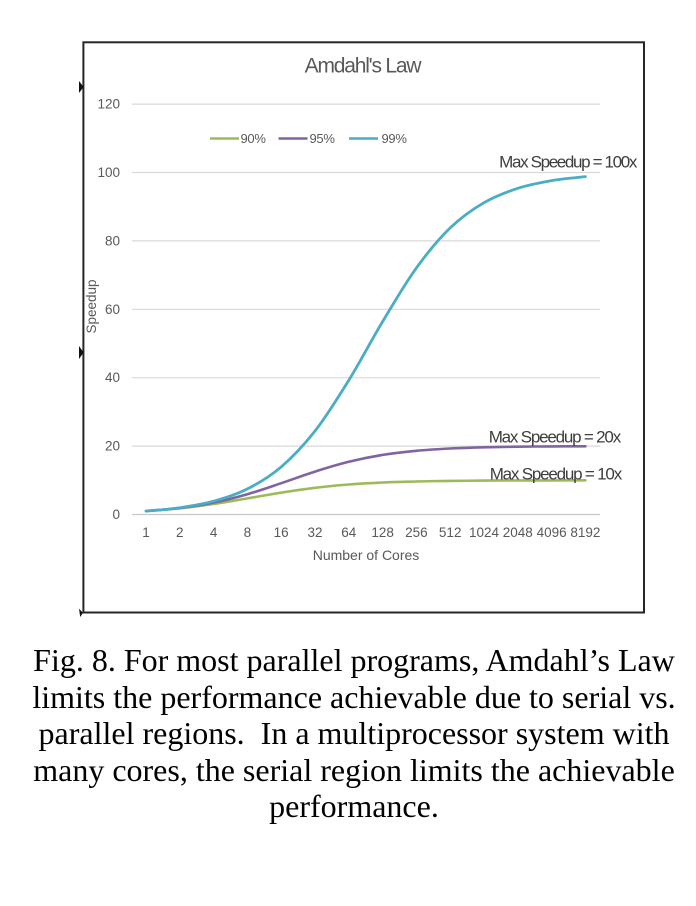  What do you see at coordinates (108, 104) in the screenshot?
I see `svg-text: 120` at bounding box center [108, 104].